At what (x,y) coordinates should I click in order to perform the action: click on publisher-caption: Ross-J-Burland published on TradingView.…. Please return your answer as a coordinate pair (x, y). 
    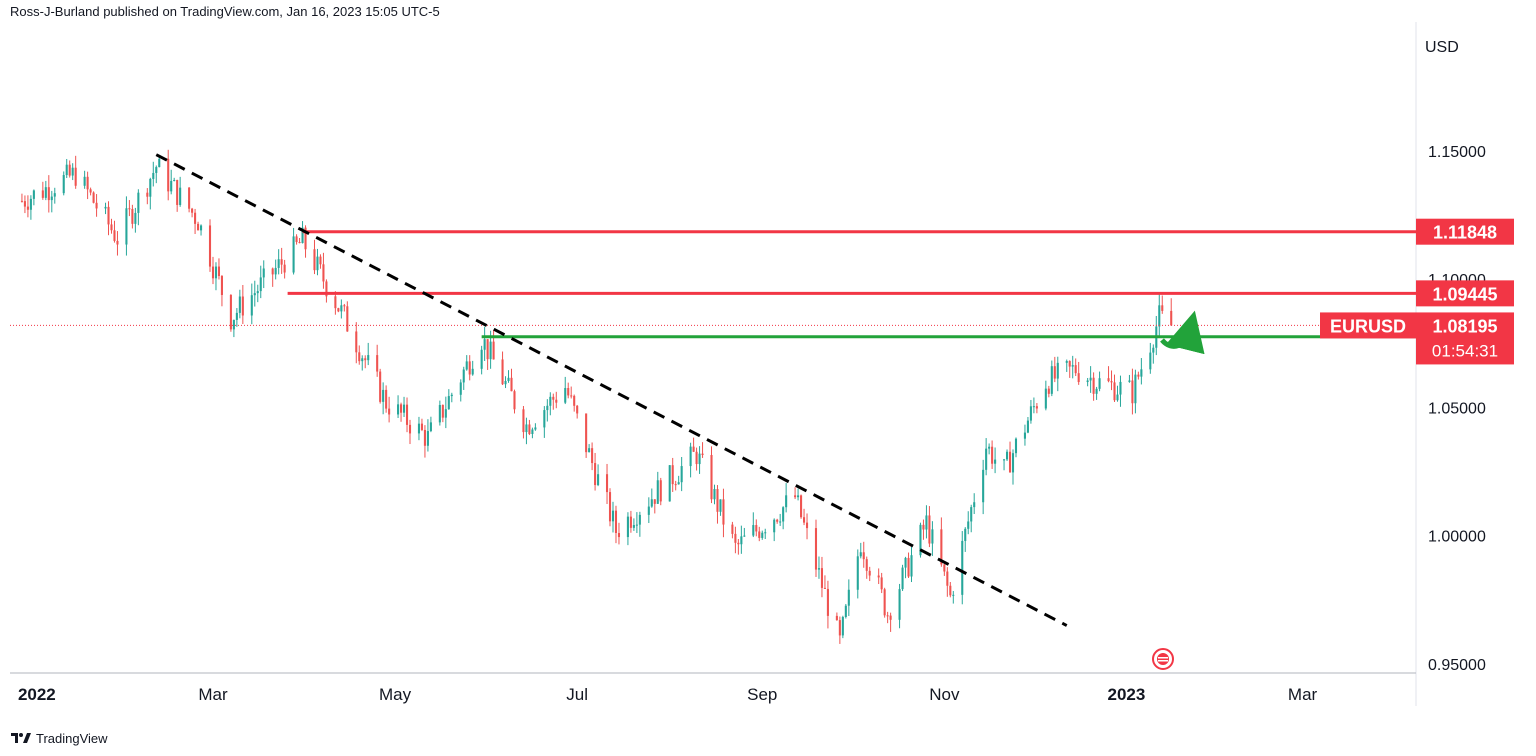
    Looking at the image, I should click on (225, 11).